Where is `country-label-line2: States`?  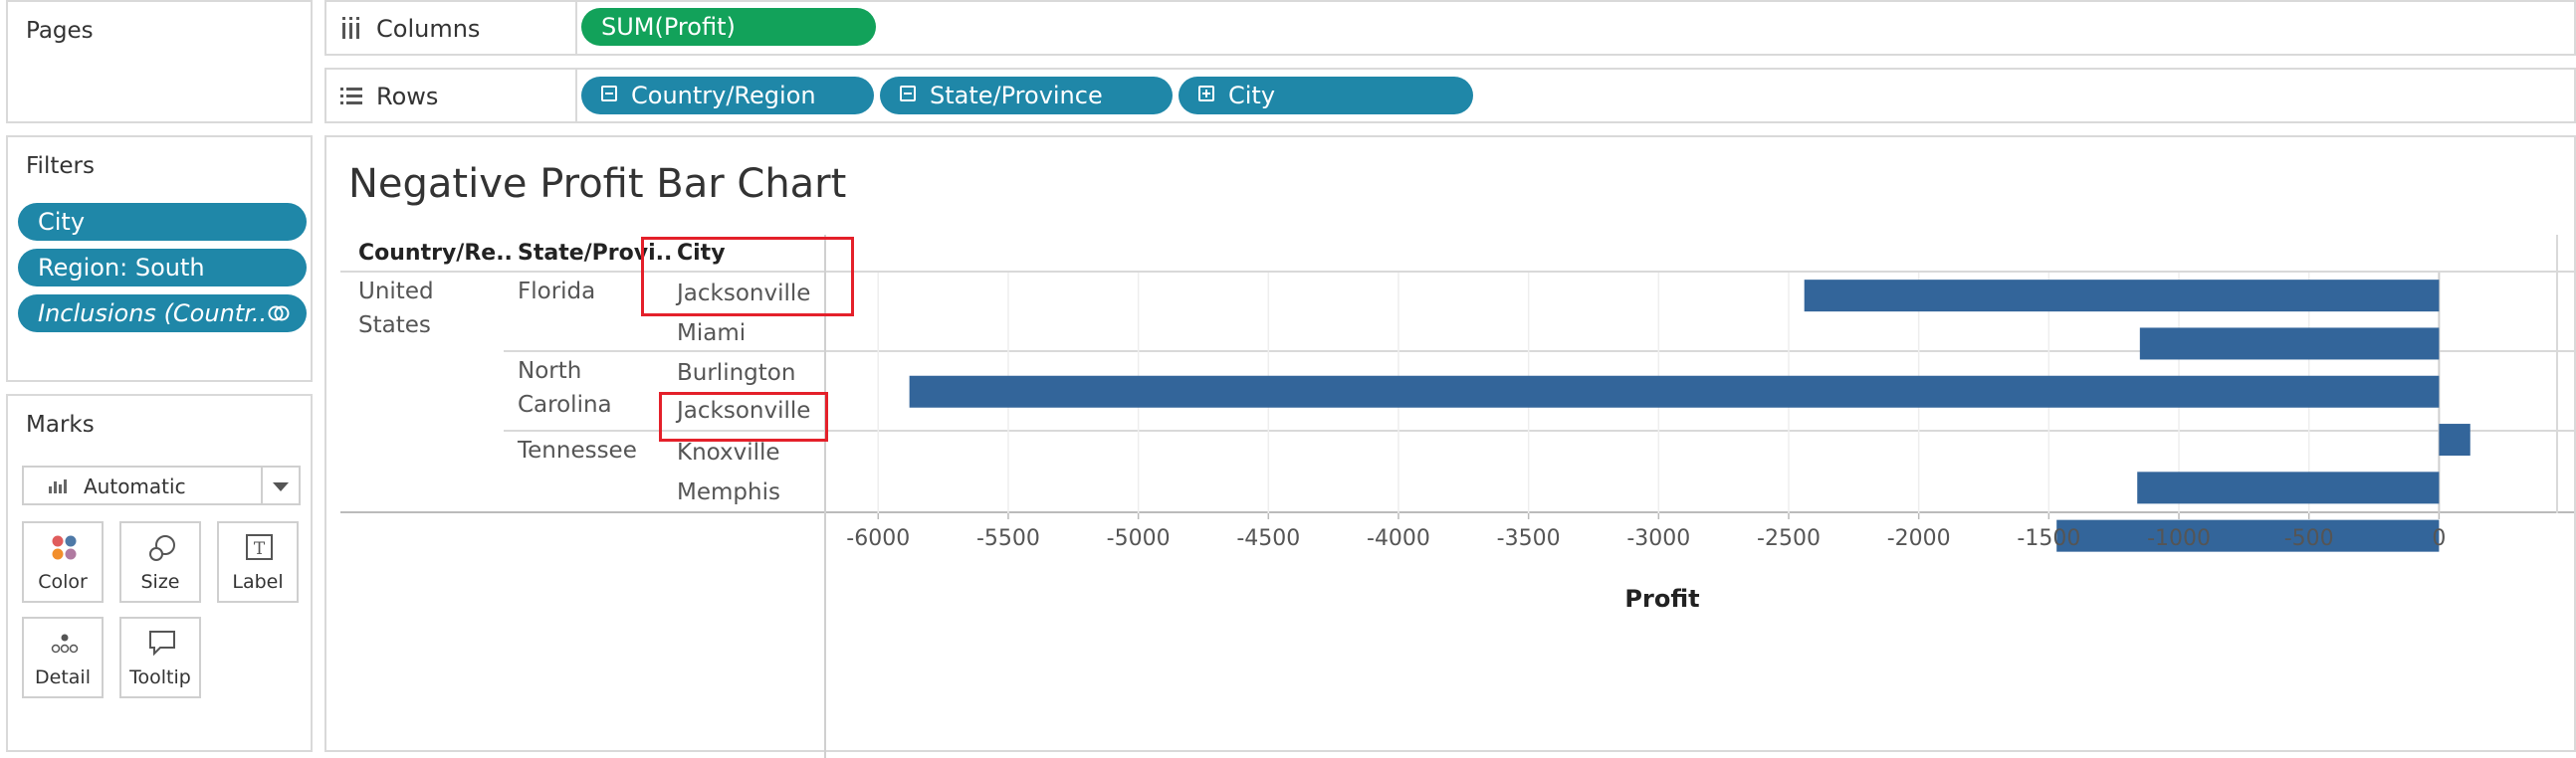
country-label-line2: States is located at coordinates (394, 325).